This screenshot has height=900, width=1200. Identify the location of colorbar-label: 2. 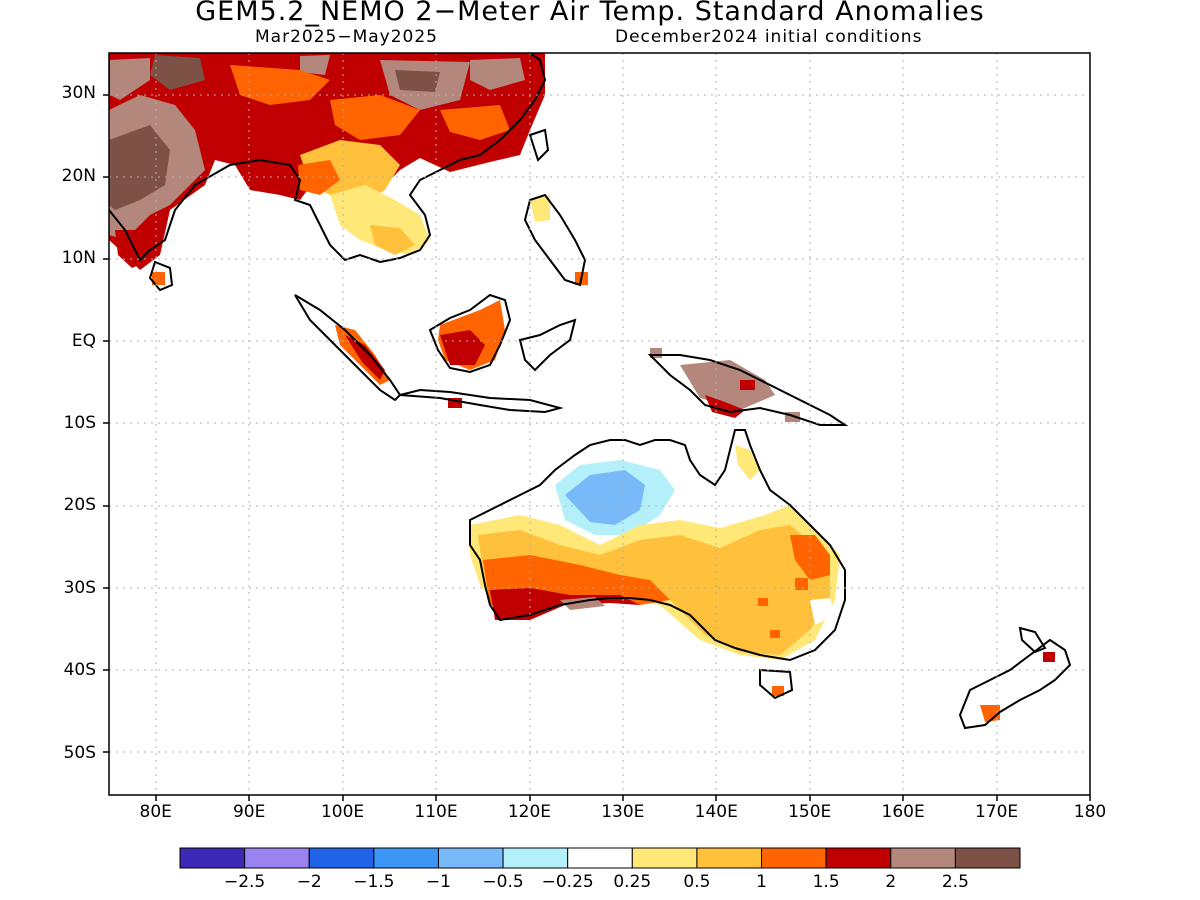
(891, 882).